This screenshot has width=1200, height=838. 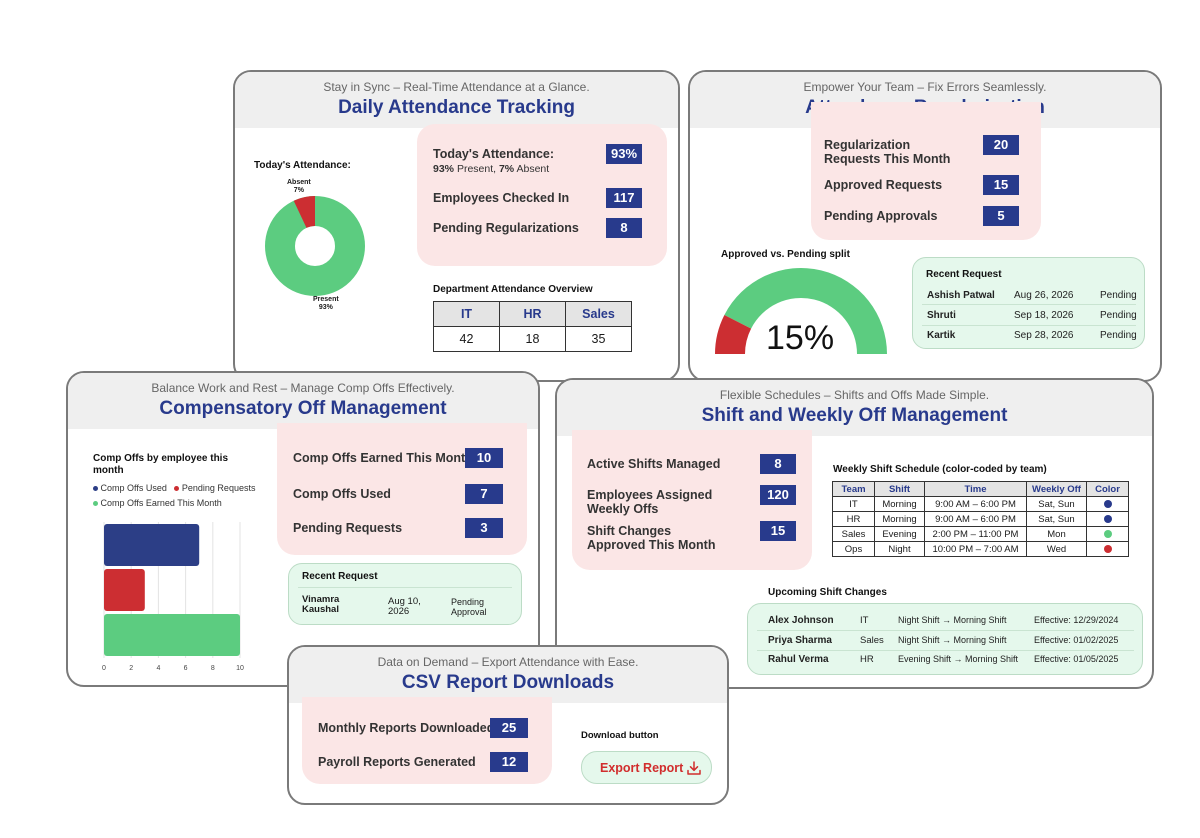 What do you see at coordinates (961, 295) in the screenshot?
I see `request-name: Ashish Patwal` at bounding box center [961, 295].